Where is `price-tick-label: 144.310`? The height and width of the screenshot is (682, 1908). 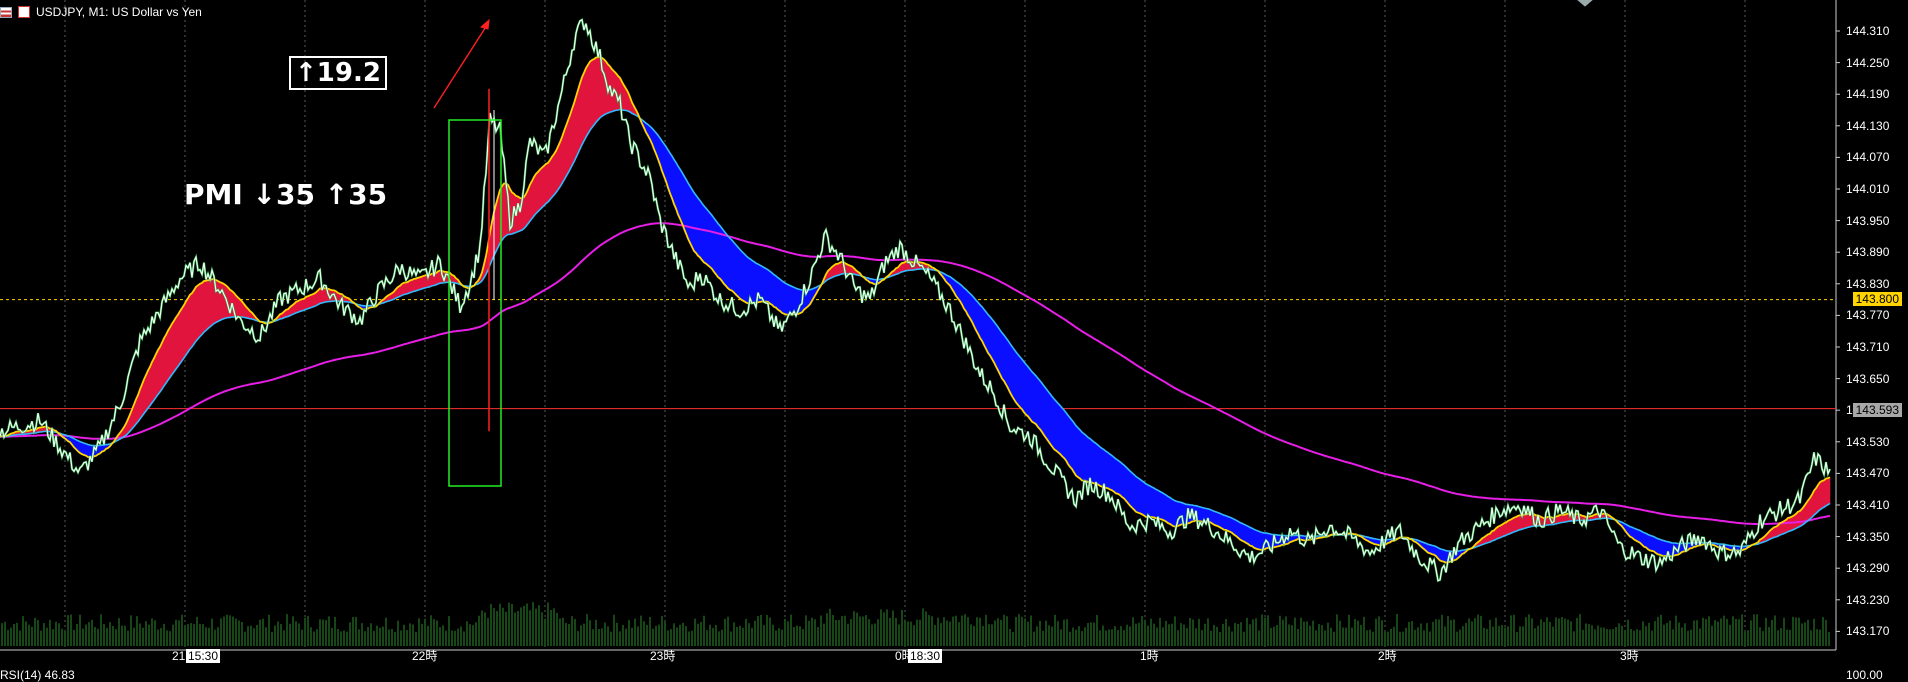 price-tick-label: 144.310 is located at coordinates (1868, 31).